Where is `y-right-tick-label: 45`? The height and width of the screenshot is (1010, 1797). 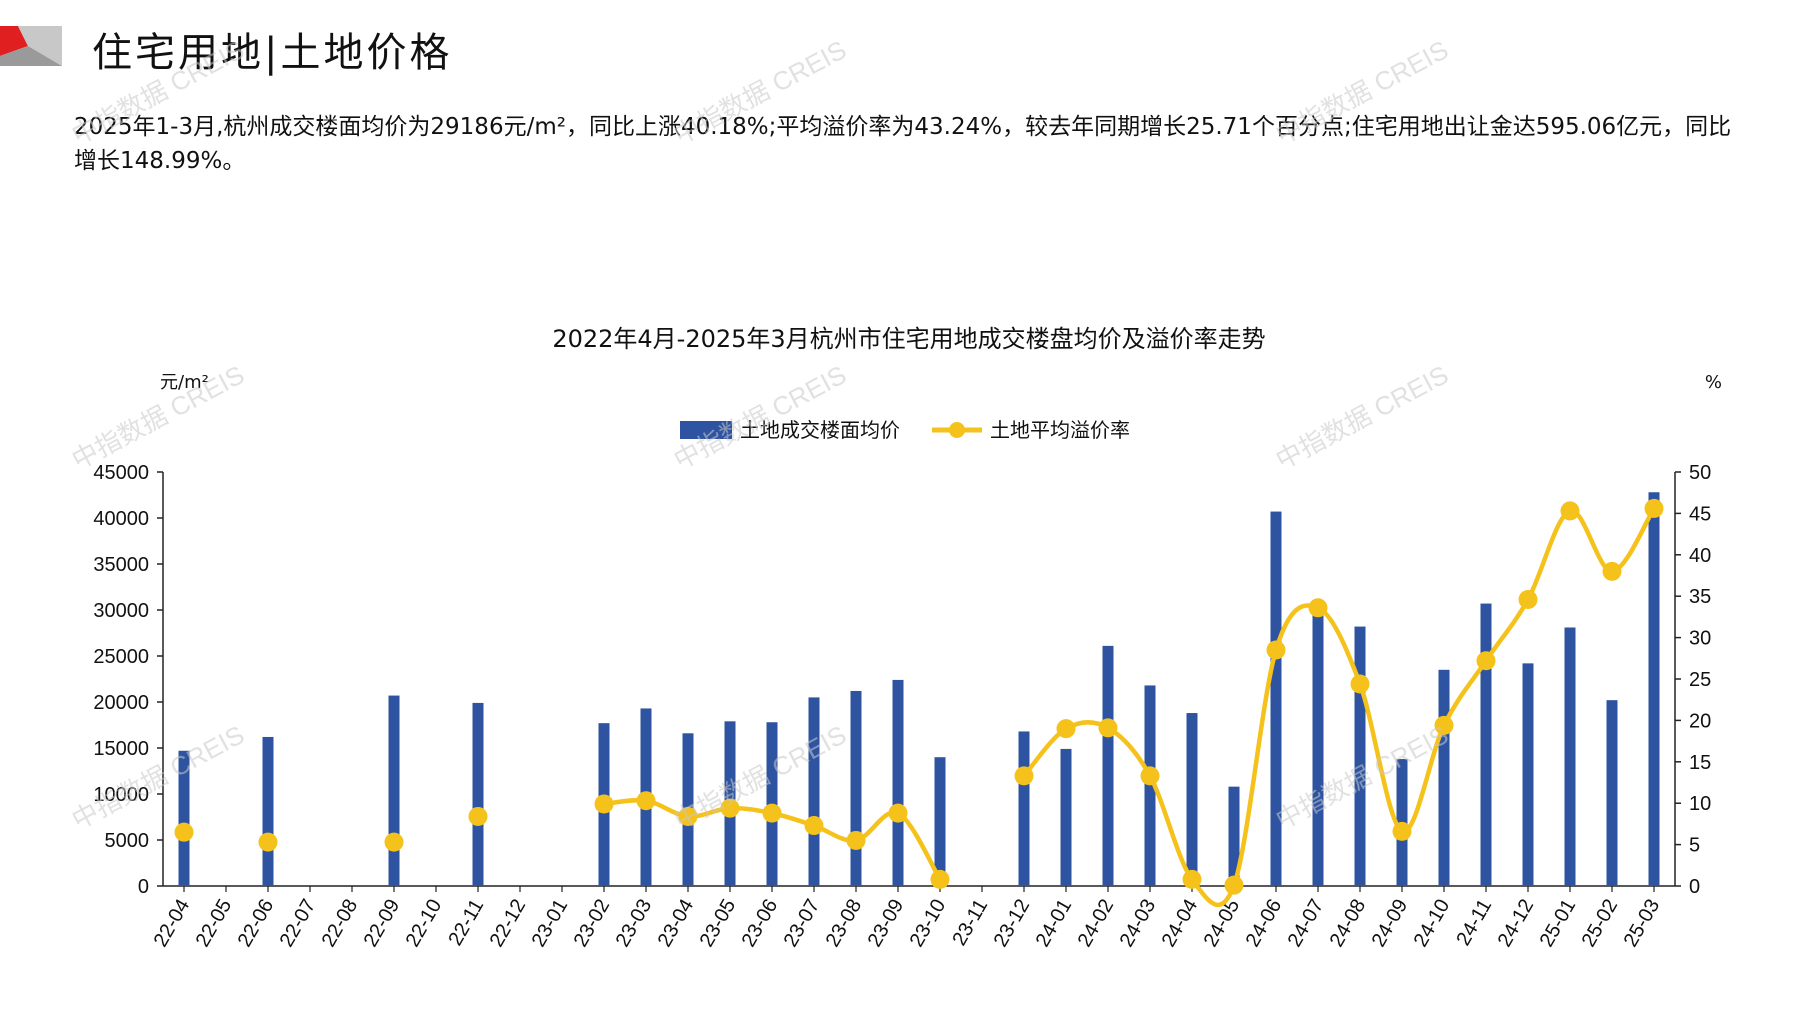
y-right-tick-label: 45 is located at coordinates (1700, 514).